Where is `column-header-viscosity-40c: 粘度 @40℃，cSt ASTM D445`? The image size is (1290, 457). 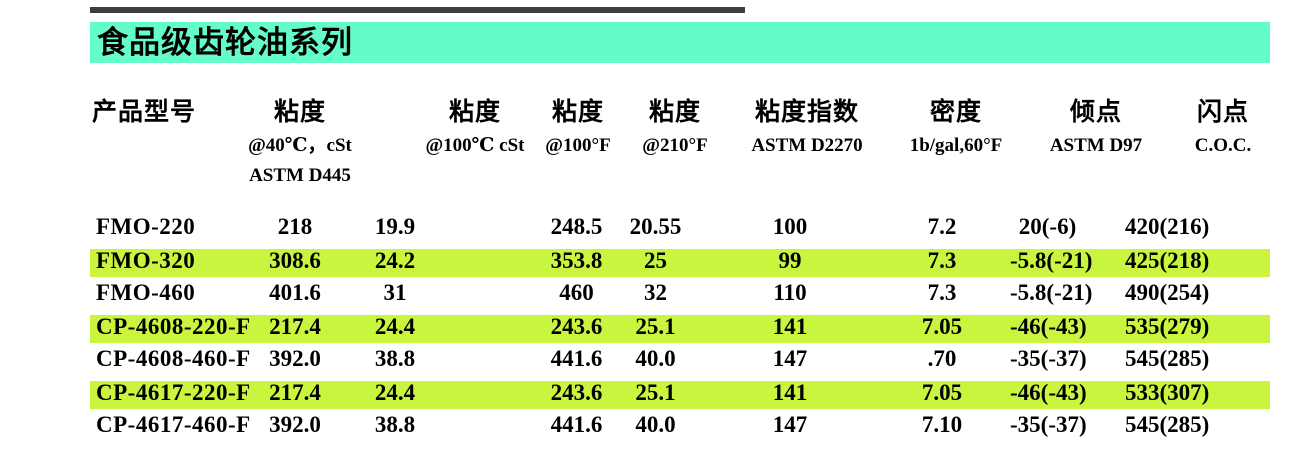 column-header-viscosity-40c: 粘度 @40℃，cSt ASTM D445 is located at coordinates (300, 142).